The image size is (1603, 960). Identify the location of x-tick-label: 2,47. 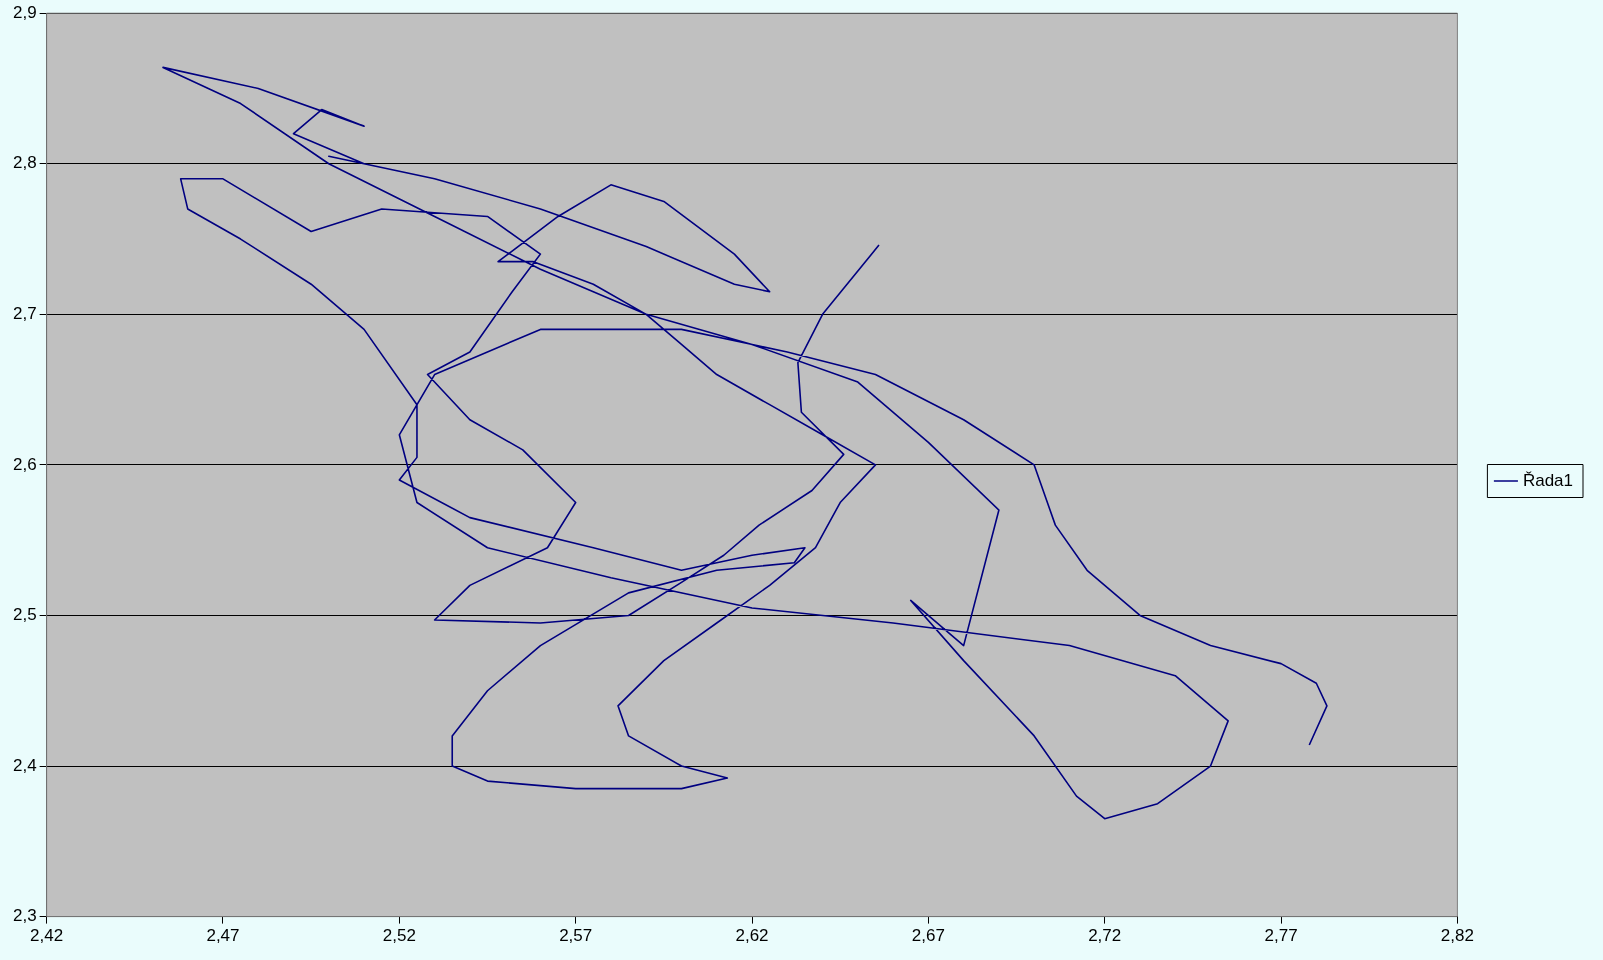
(223, 936).